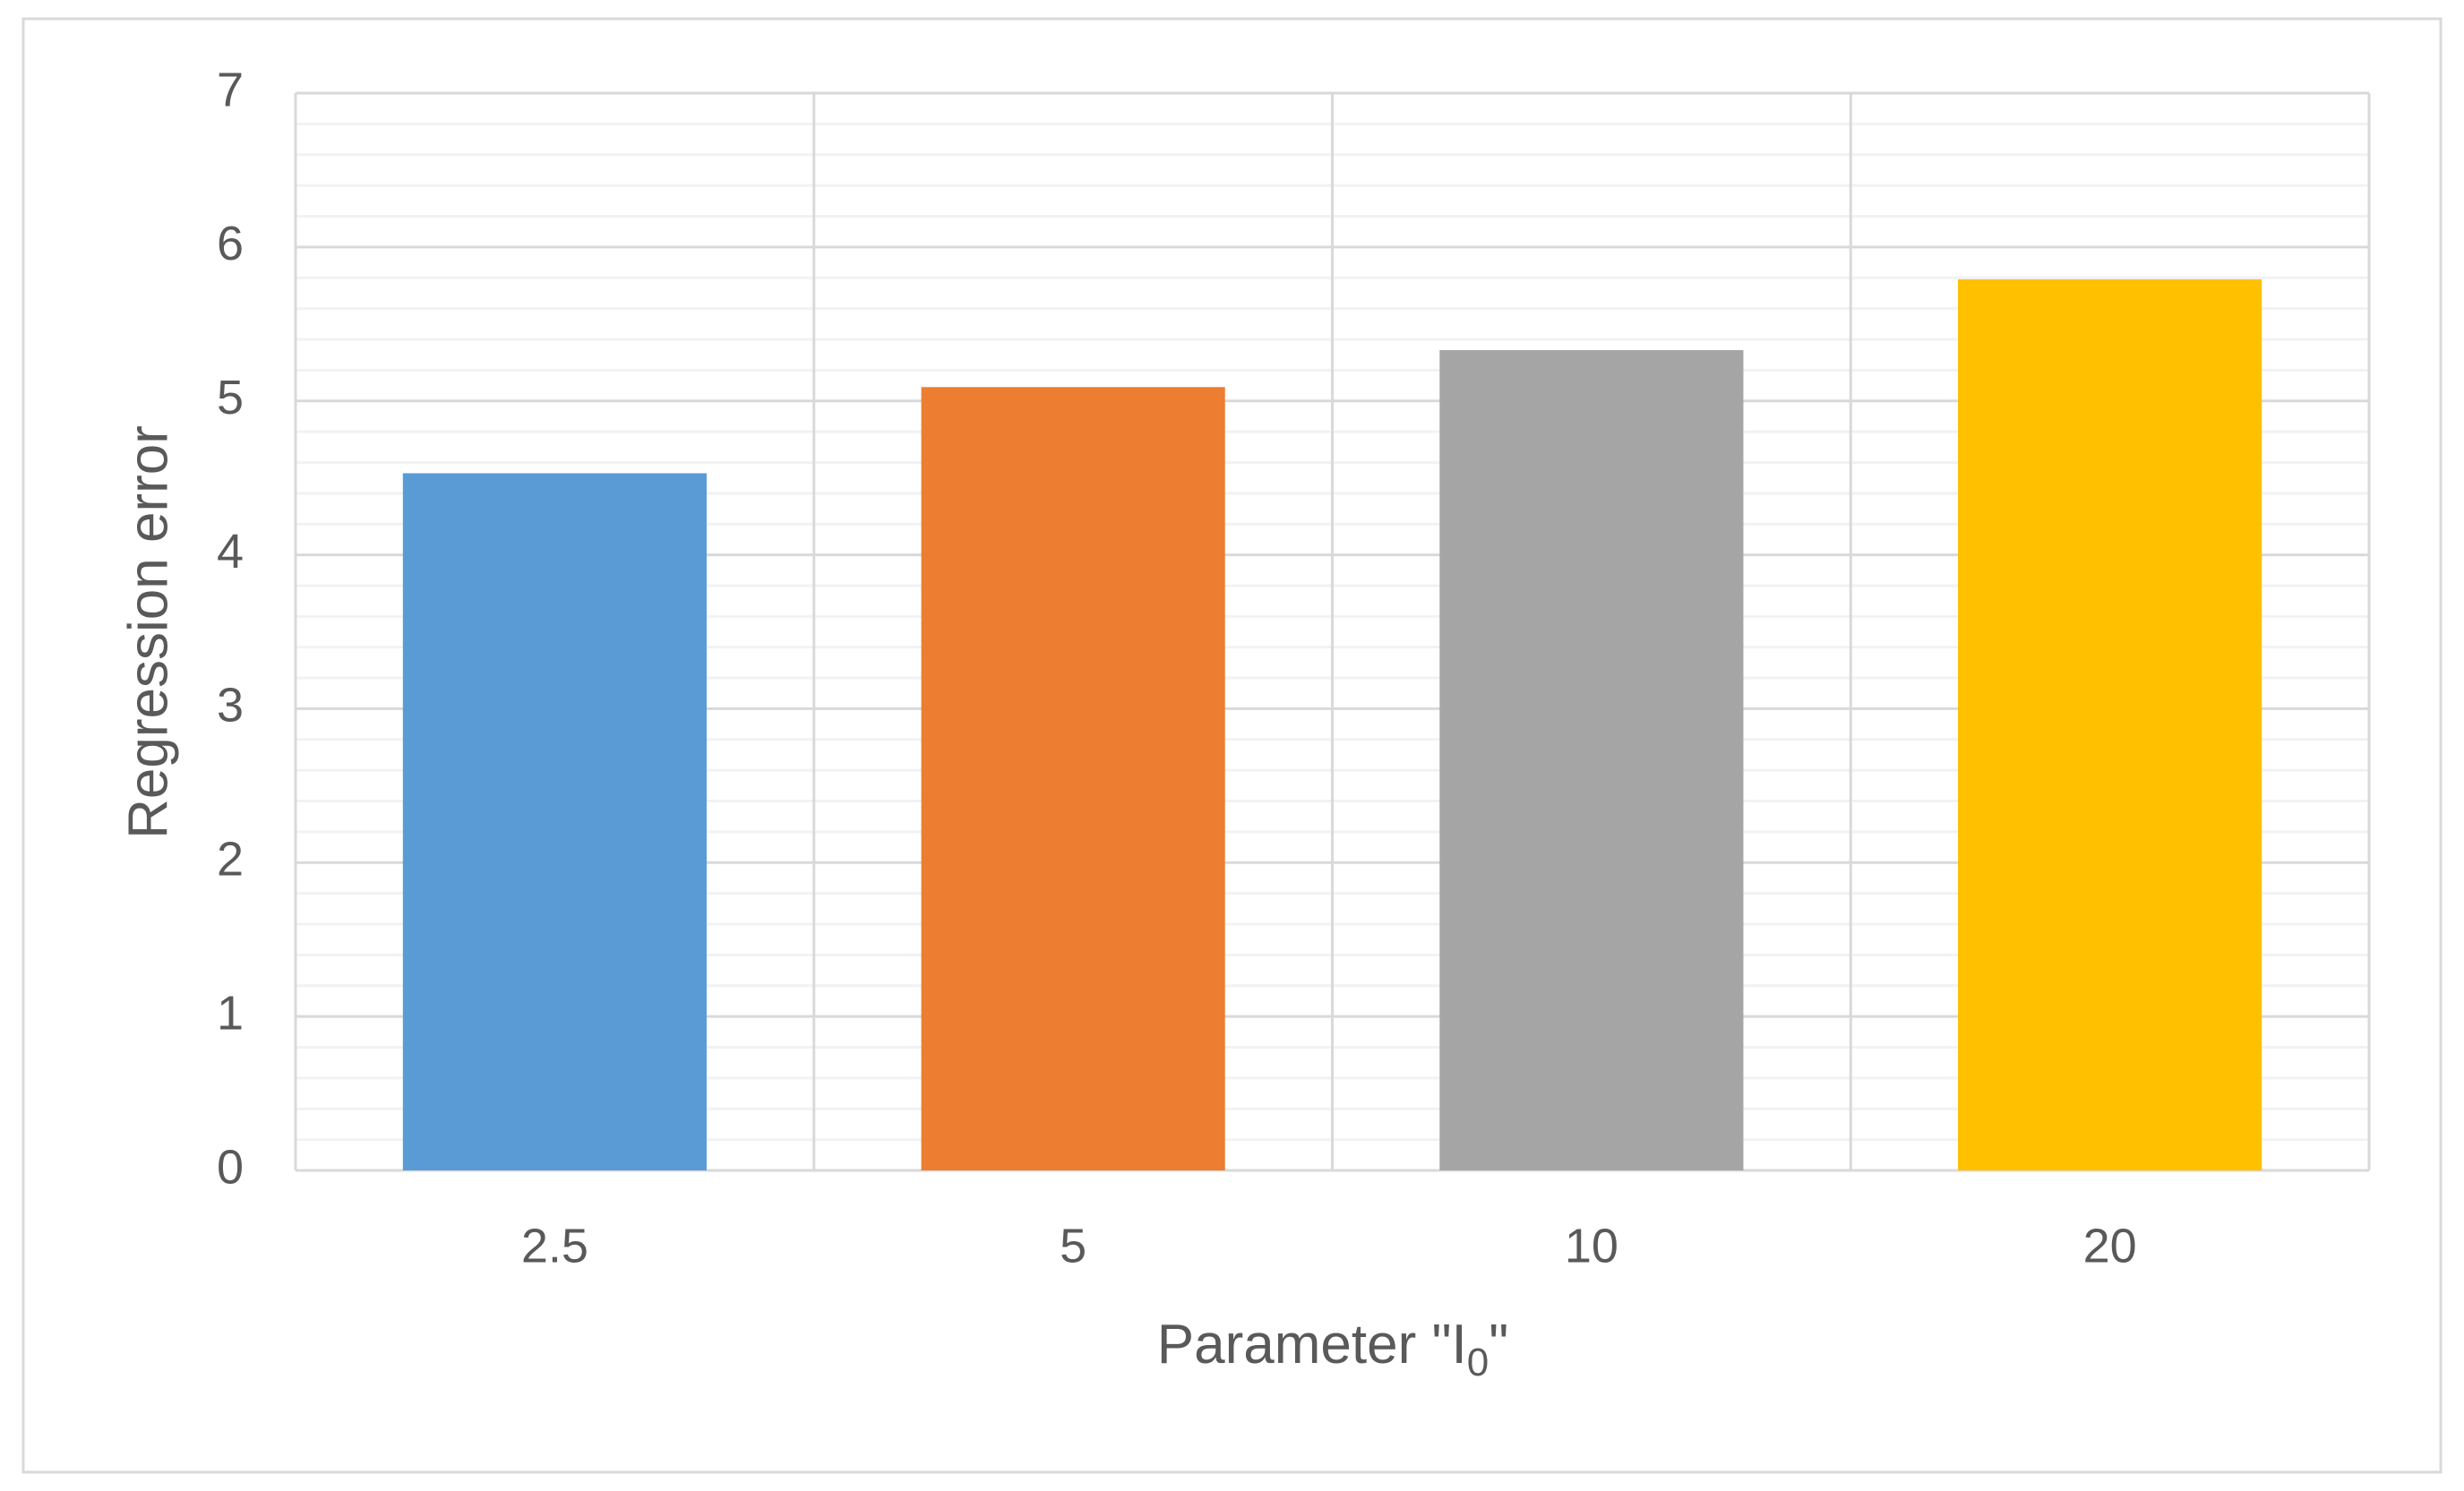  What do you see at coordinates (230, 860) in the screenshot?
I see `y-tick-label: 2` at bounding box center [230, 860].